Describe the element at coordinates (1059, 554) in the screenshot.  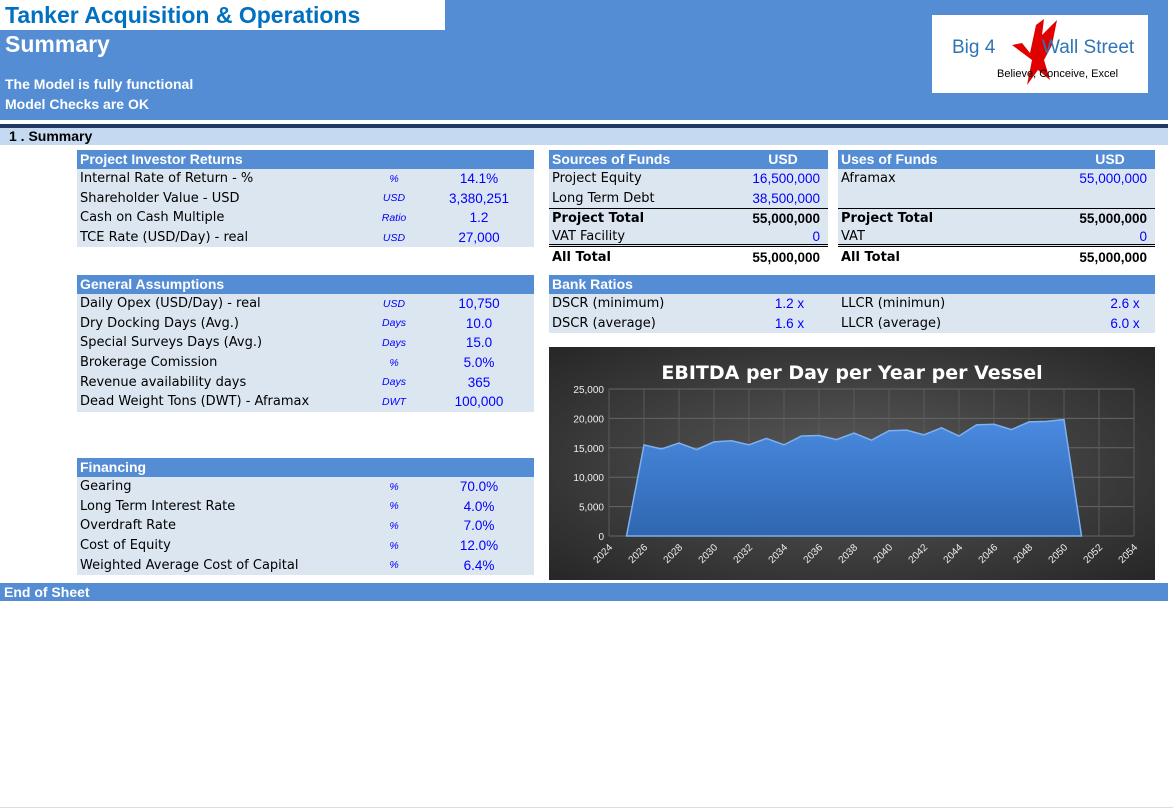
I see `x-tick-label: 2050` at that location.